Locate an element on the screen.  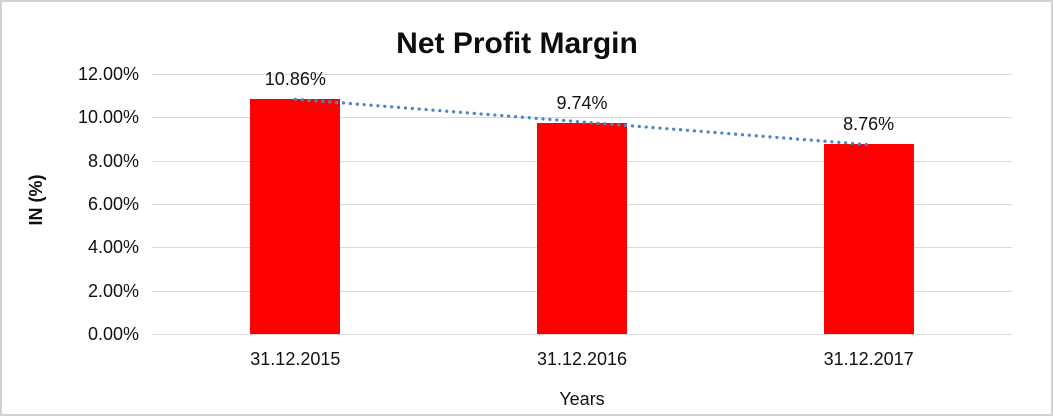
y-tick-label: 12.00% is located at coordinates (108, 74).